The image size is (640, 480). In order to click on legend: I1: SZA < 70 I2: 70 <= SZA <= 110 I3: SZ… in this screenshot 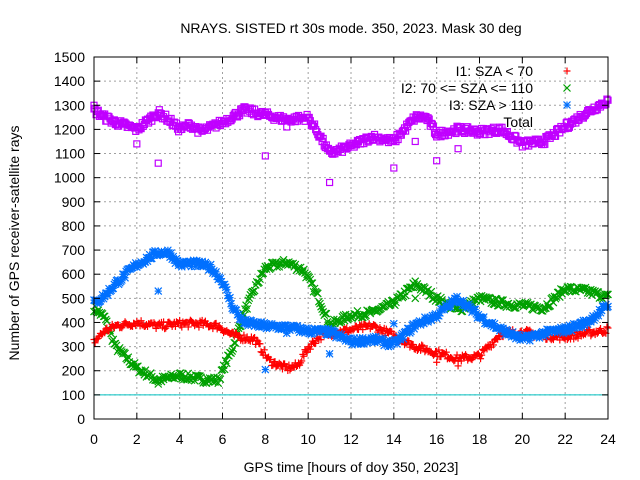, I will do `click(486, 96)`.